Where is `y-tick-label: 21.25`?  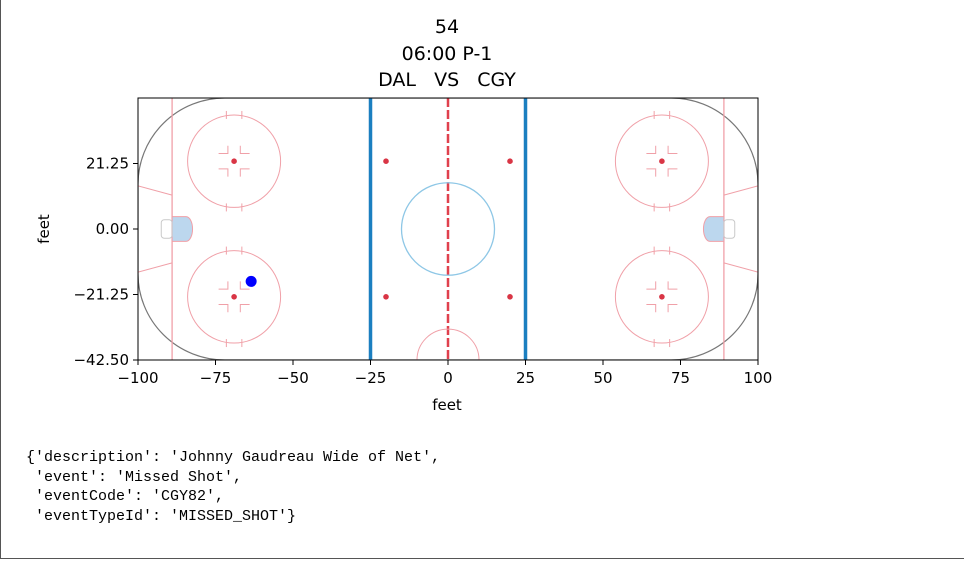
y-tick-label: 21.25 is located at coordinates (107, 164).